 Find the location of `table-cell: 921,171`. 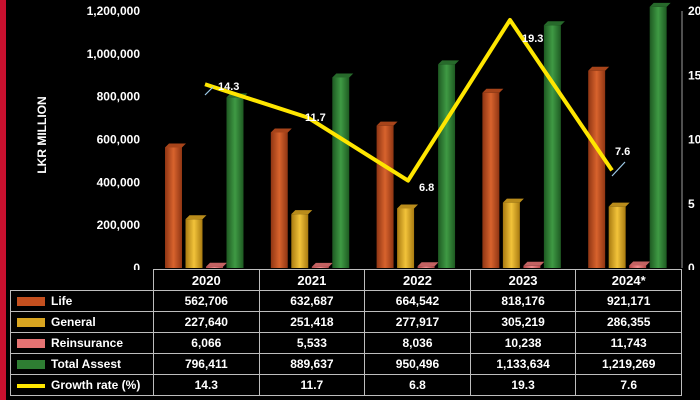

table-cell: 921,171 is located at coordinates (628, 301).